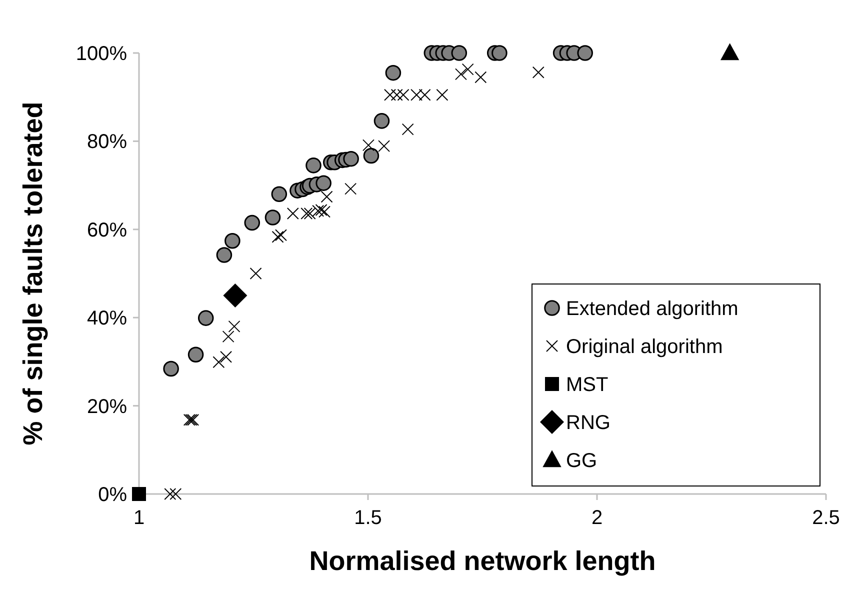 The height and width of the screenshot is (596, 843). Describe the element at coordinates (826, 518) in the screenshot. I see `x-tick-label: 2.5` at that location.